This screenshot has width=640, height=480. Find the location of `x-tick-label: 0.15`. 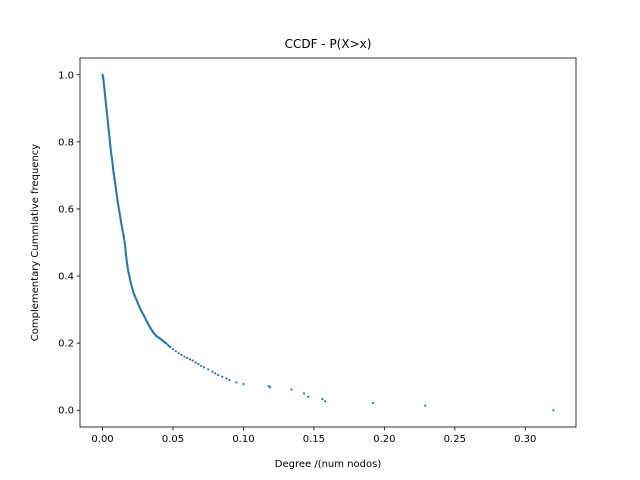

x-tick-label: 0.15 is located at coordinates (314, 439).